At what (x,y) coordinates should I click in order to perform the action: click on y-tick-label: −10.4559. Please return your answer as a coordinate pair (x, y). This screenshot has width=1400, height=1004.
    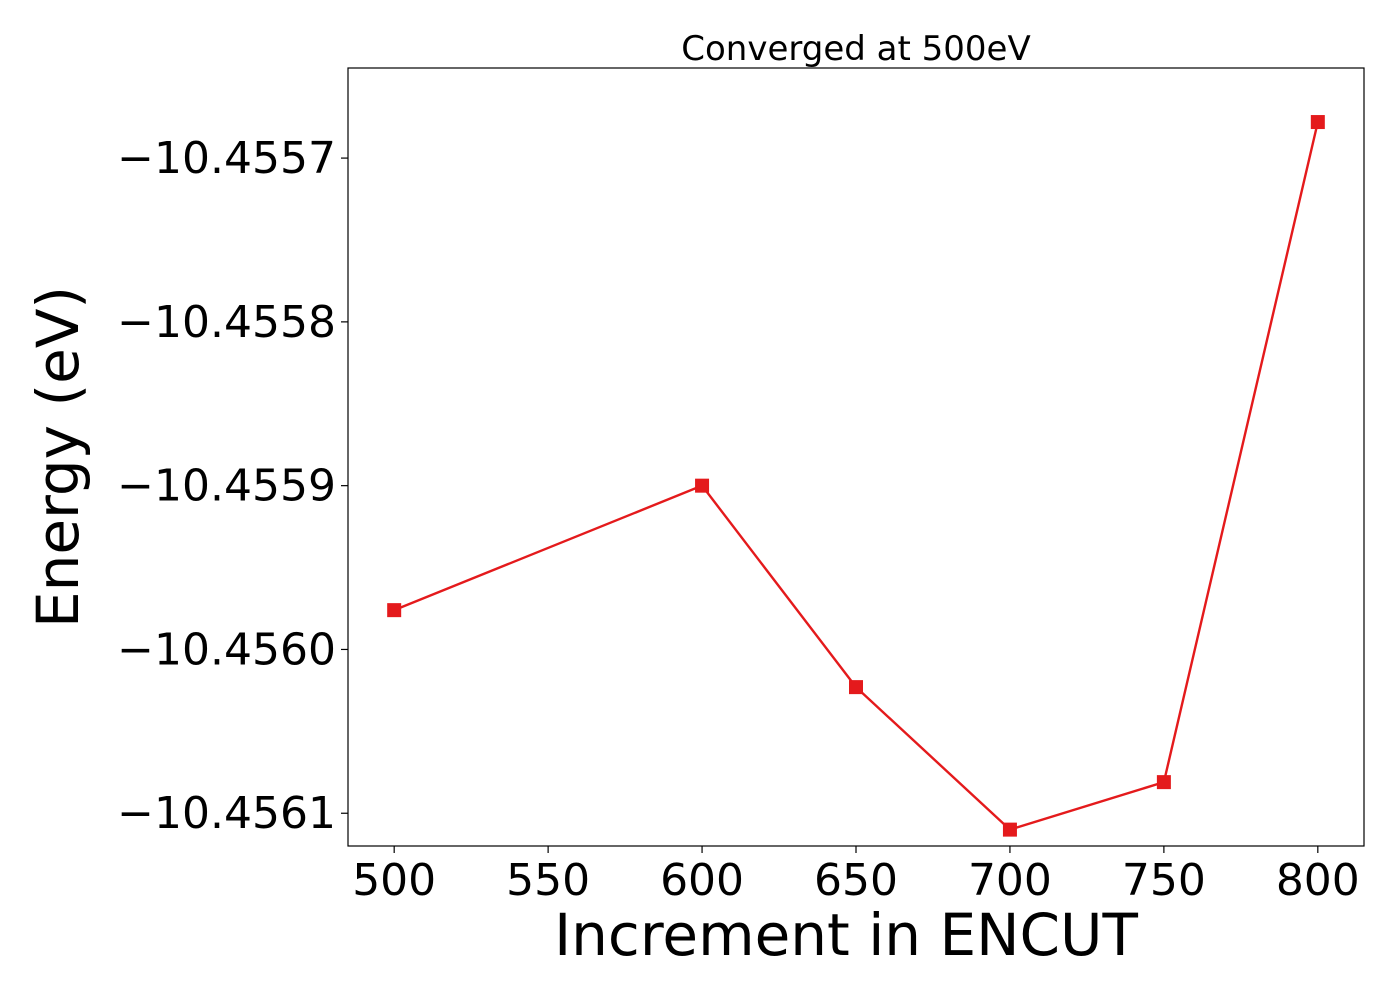
    Looking at the image, I should click on (226, 486).